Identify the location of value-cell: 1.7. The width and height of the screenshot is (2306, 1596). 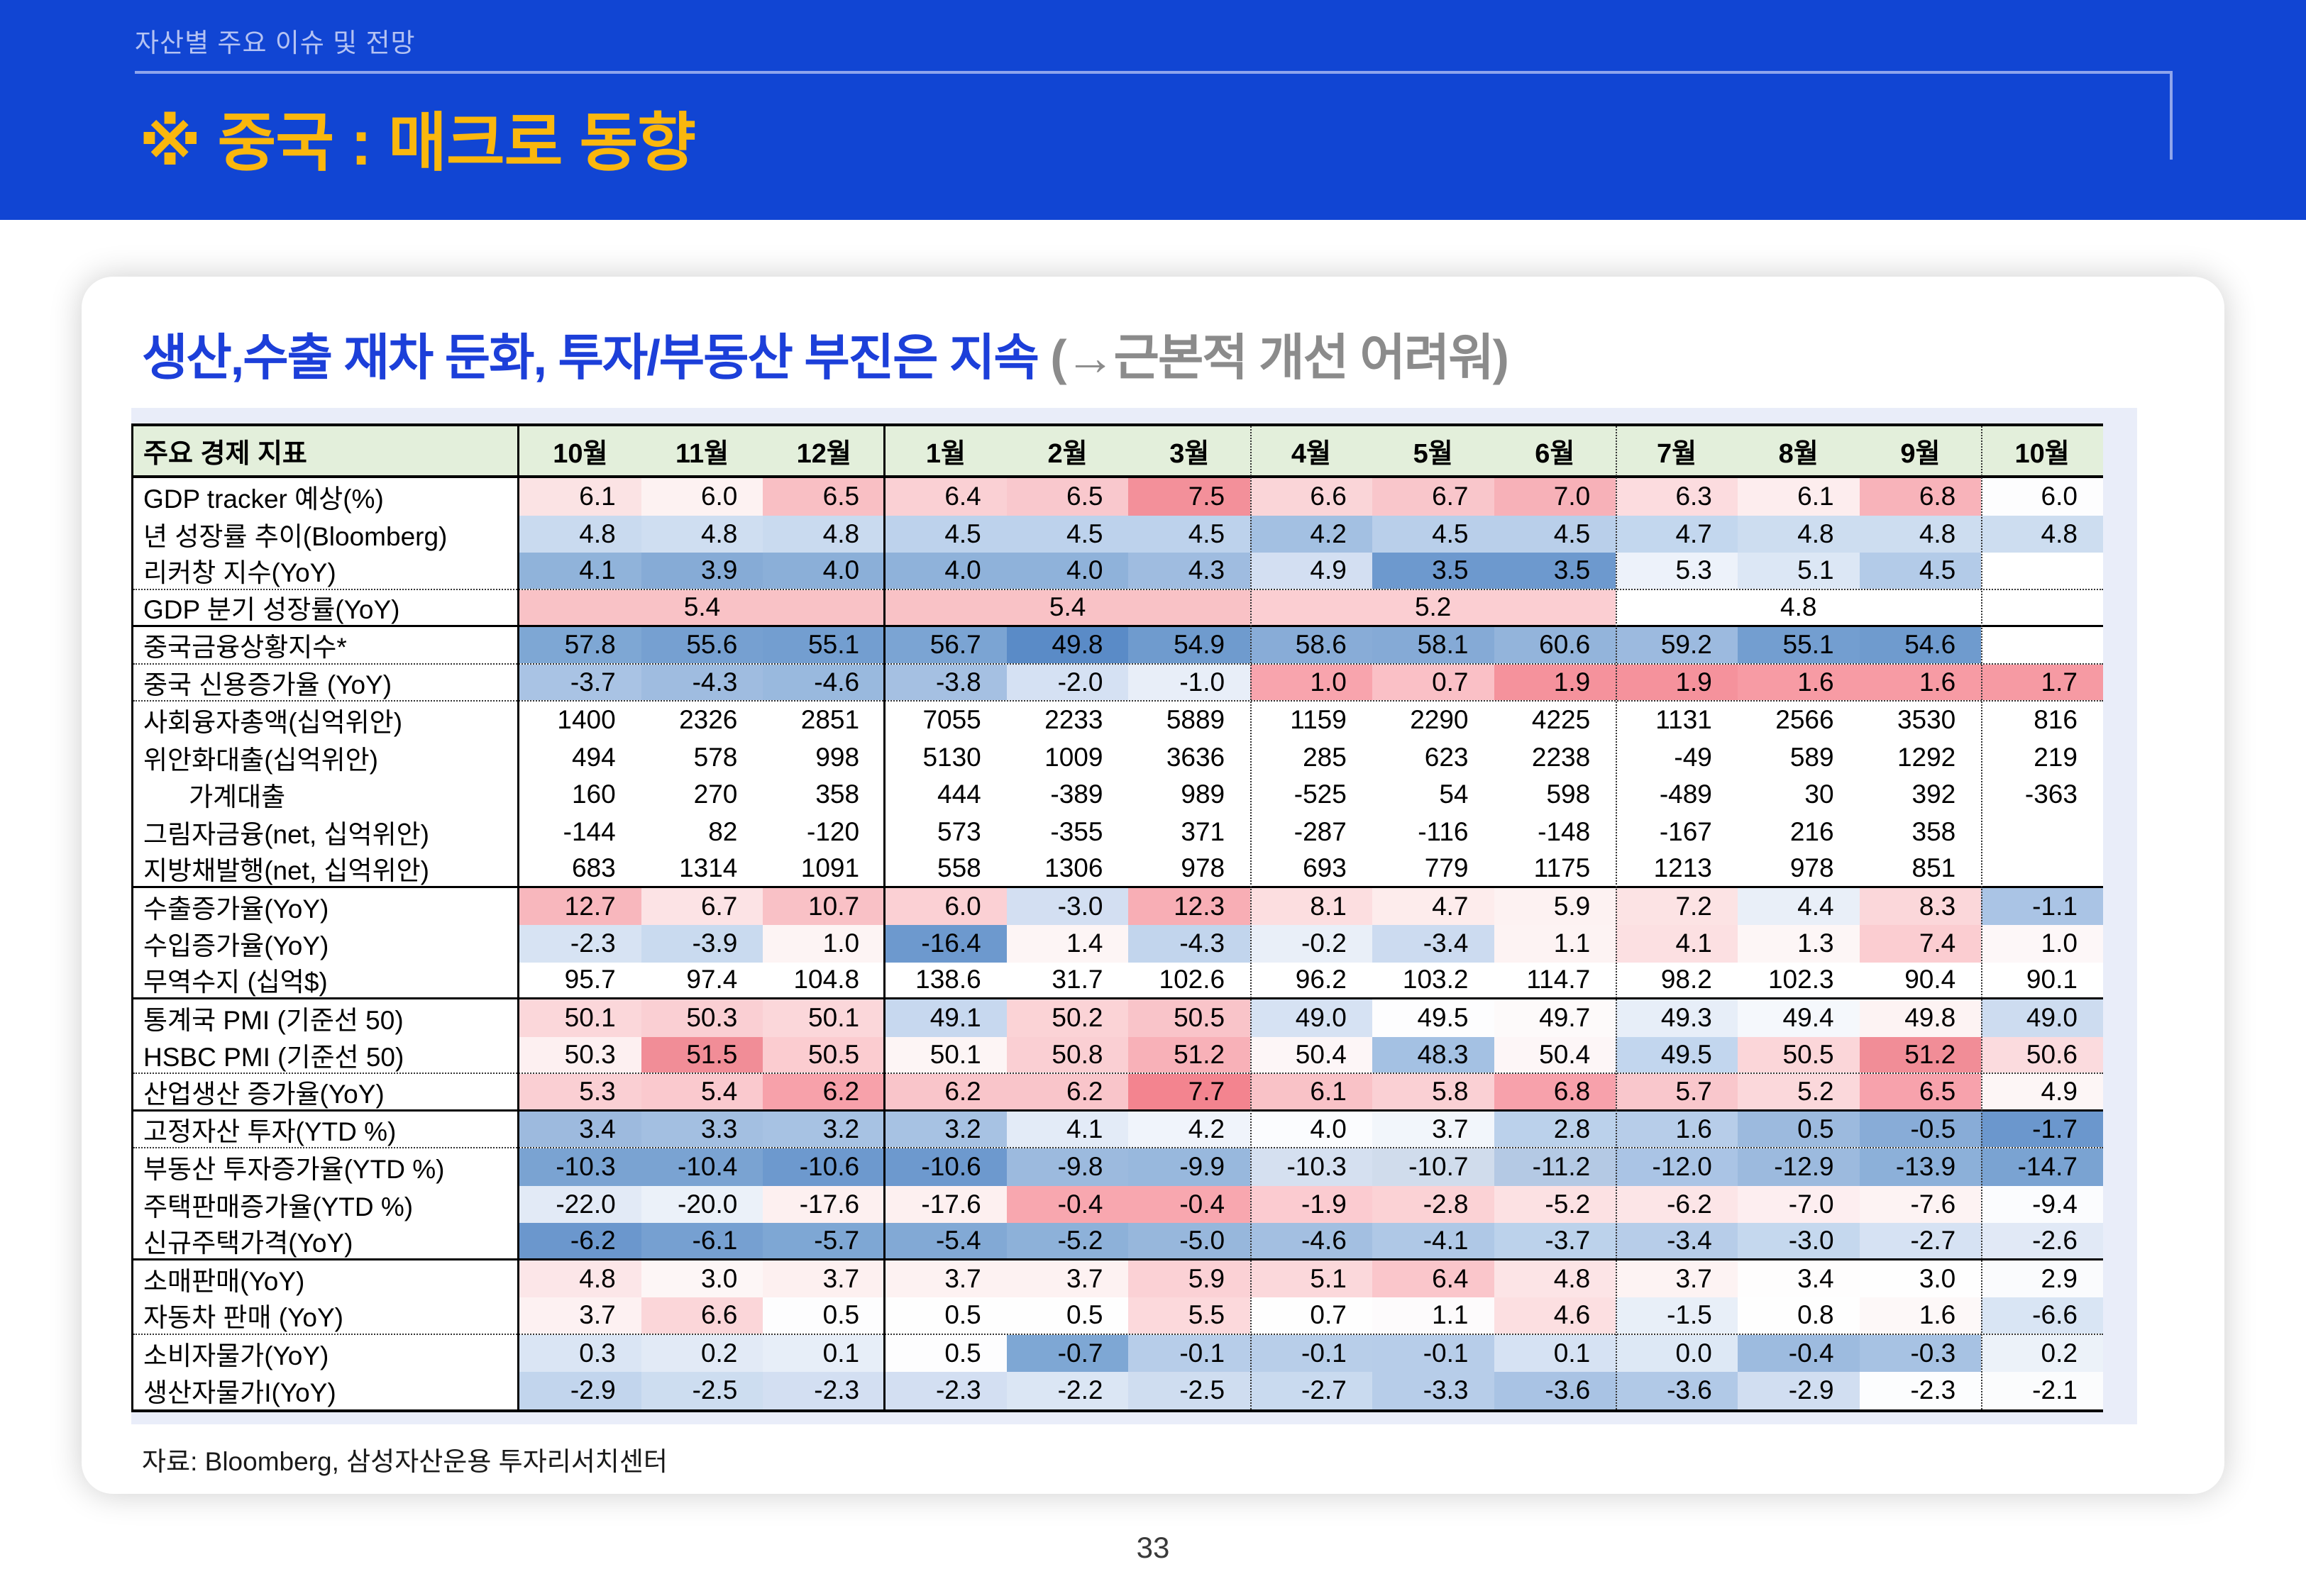
(2042, 682).